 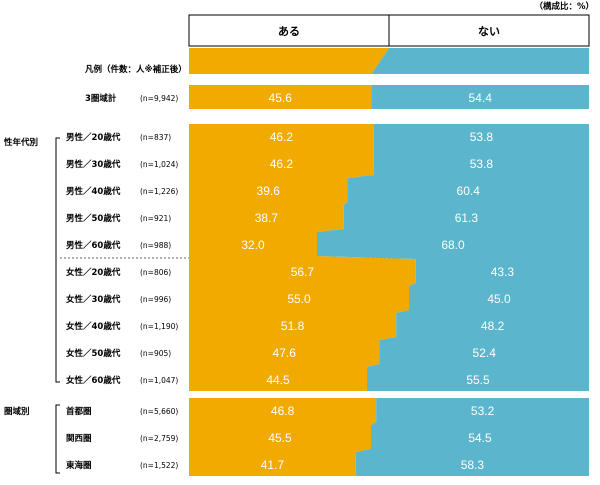 I want to click on row-label: 男性／20歳代, so click(x=93, y=137).